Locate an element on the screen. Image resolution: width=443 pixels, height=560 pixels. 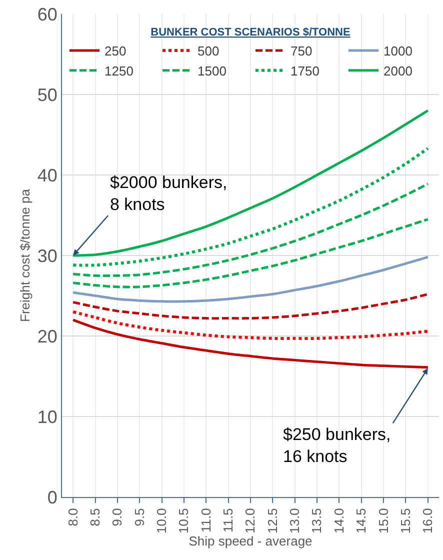
x-tick-label: 15.5 is located at coordinates (405, 521).